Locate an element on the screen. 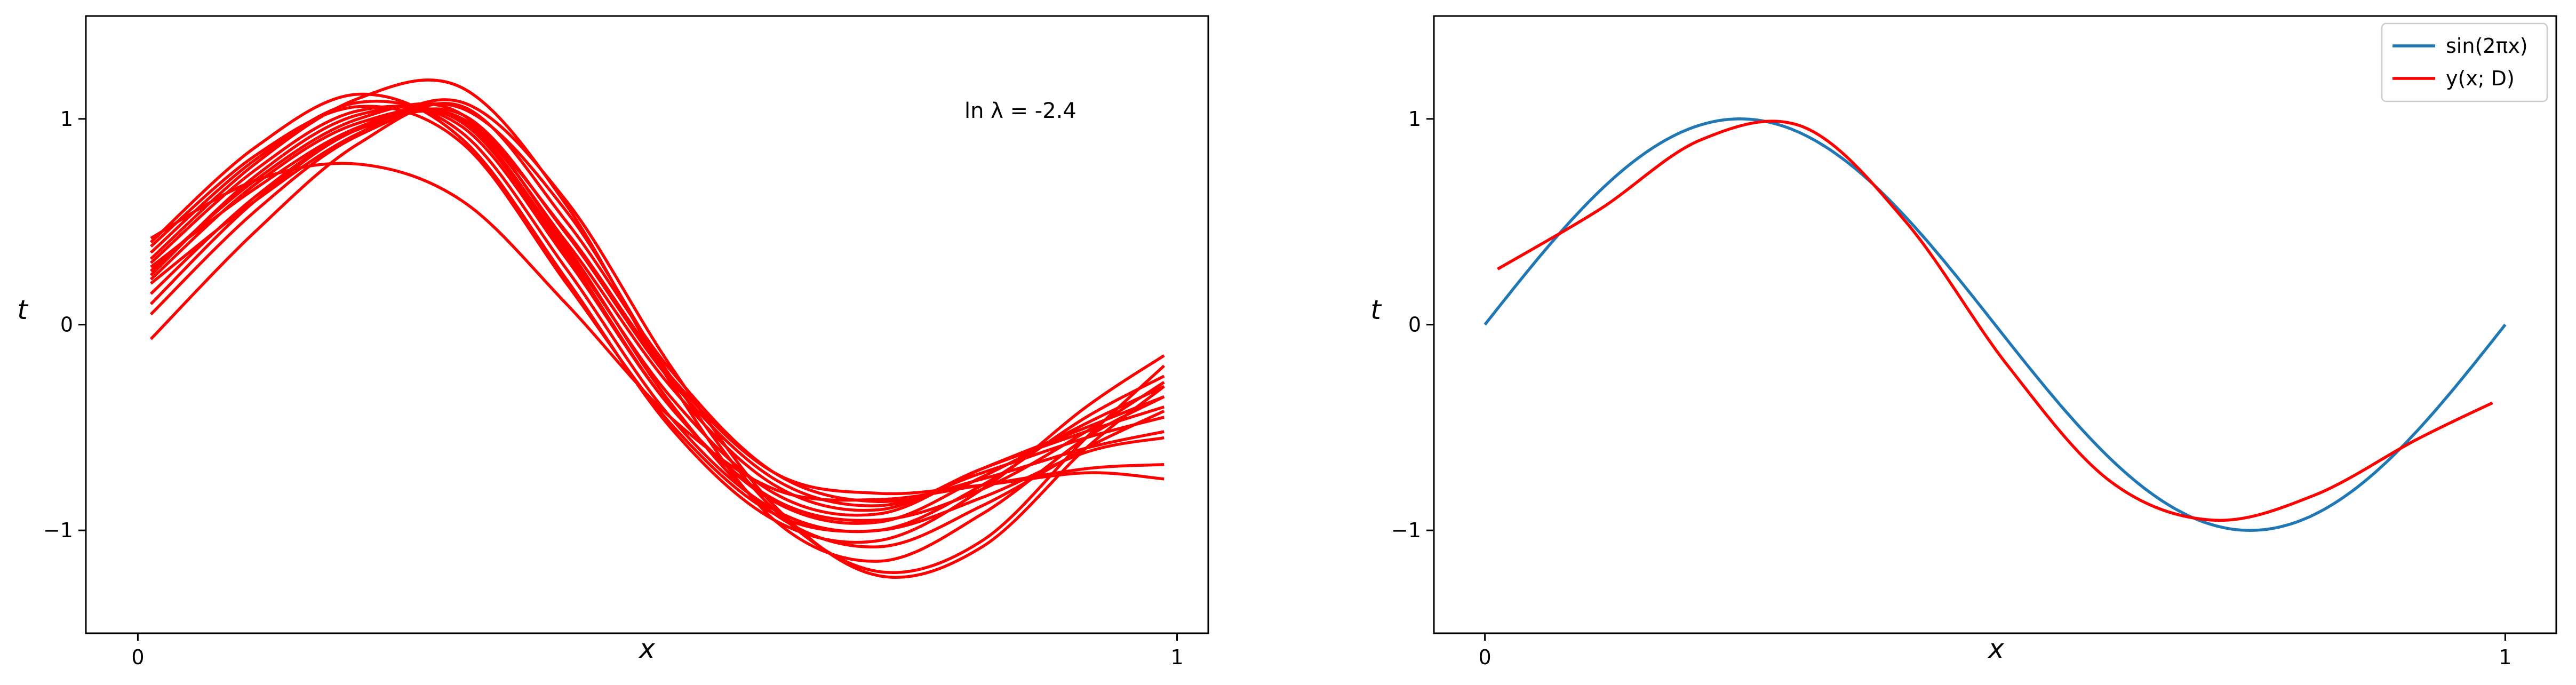 The image size is (2576, 685). left-y-ticks: −1 0 1 is located at coordinates (64, 324).